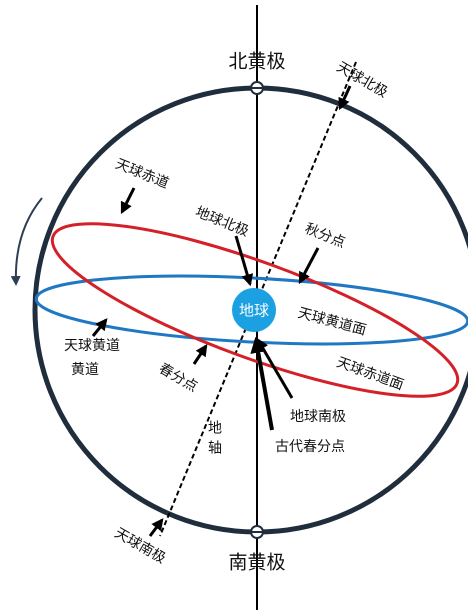 The width and height of the screenshot is (468, 613). Describe the element at coordinates (222, 222) in the screenshot. I see `label: 地球北极` at that location.